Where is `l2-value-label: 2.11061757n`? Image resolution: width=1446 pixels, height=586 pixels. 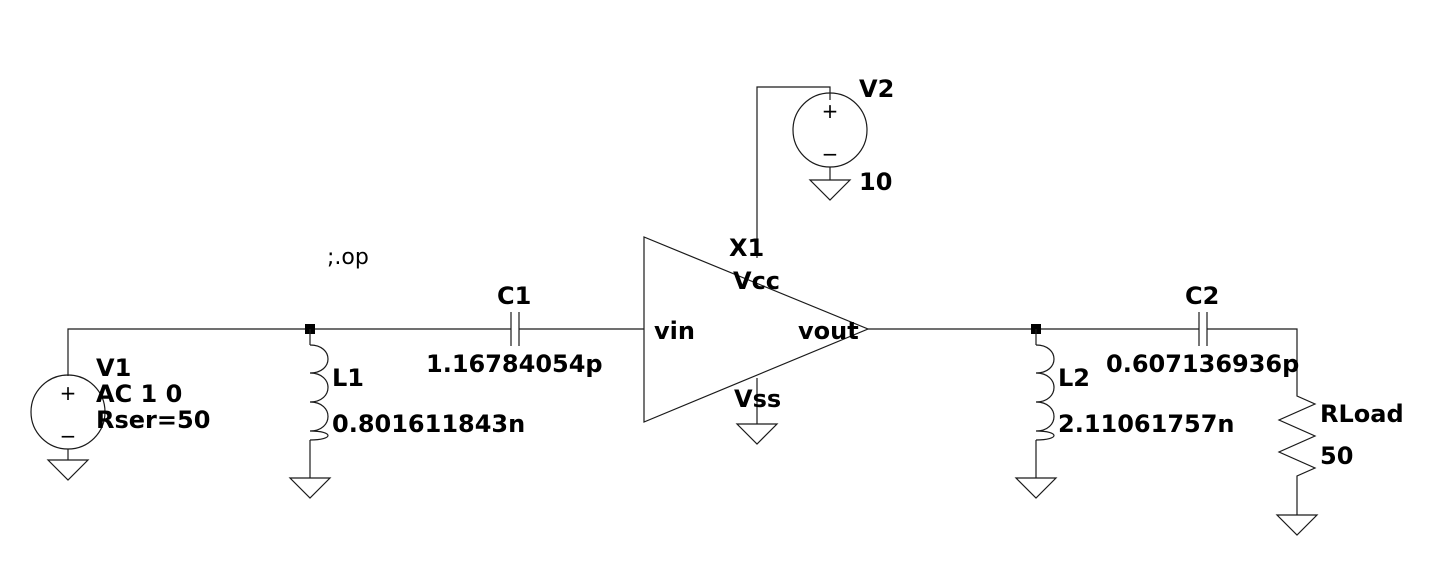 l2-value-label: 2.11061757n is located at coordinates (1146, 424).